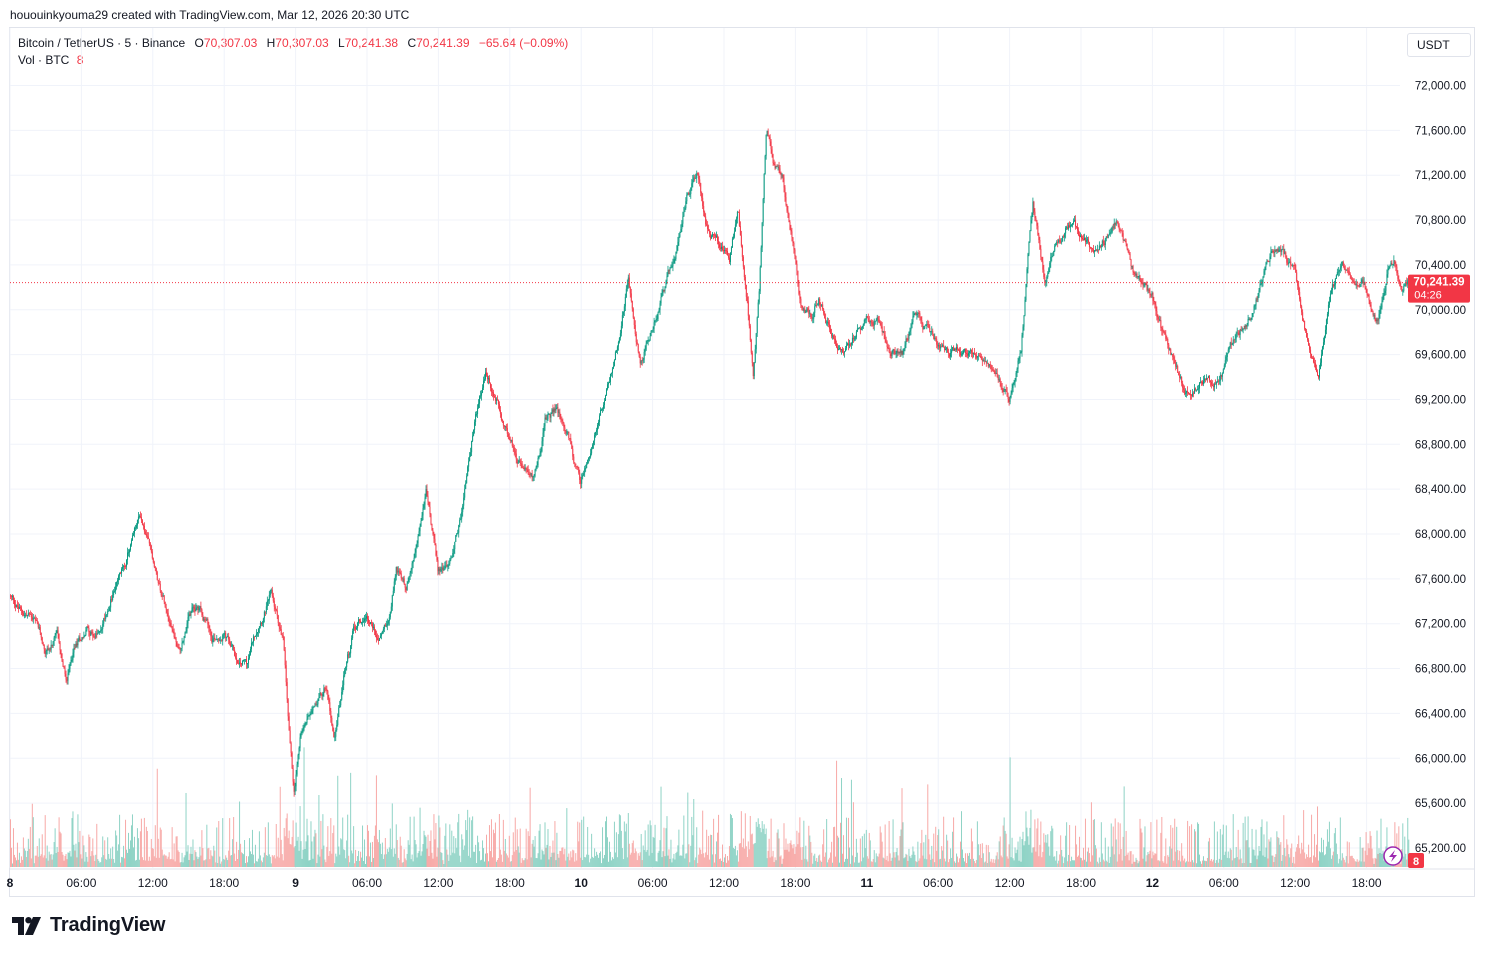 Image resolution: width=1486 pixels, height=957 pixels. What do you see at coordinates (88, 925) in the screenshot?
I see `tradingview-logo: TradingView` at bounding box center [88, 925].